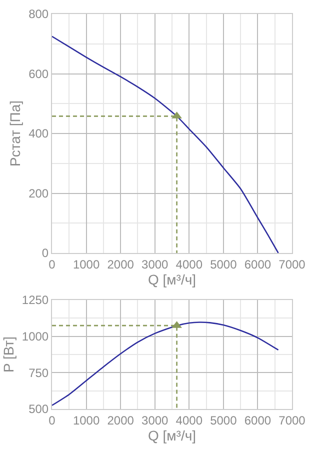 The width and height of the screenshot is (330, 458). Describe the element at coordinates (38, 409) in the screenshot. I see `y-tick-label: 500` at that location.